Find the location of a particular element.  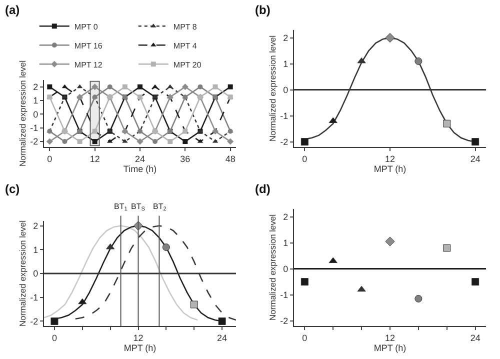

ref-line-label: BT$_{2}$ is located at coordinates (159, 207).